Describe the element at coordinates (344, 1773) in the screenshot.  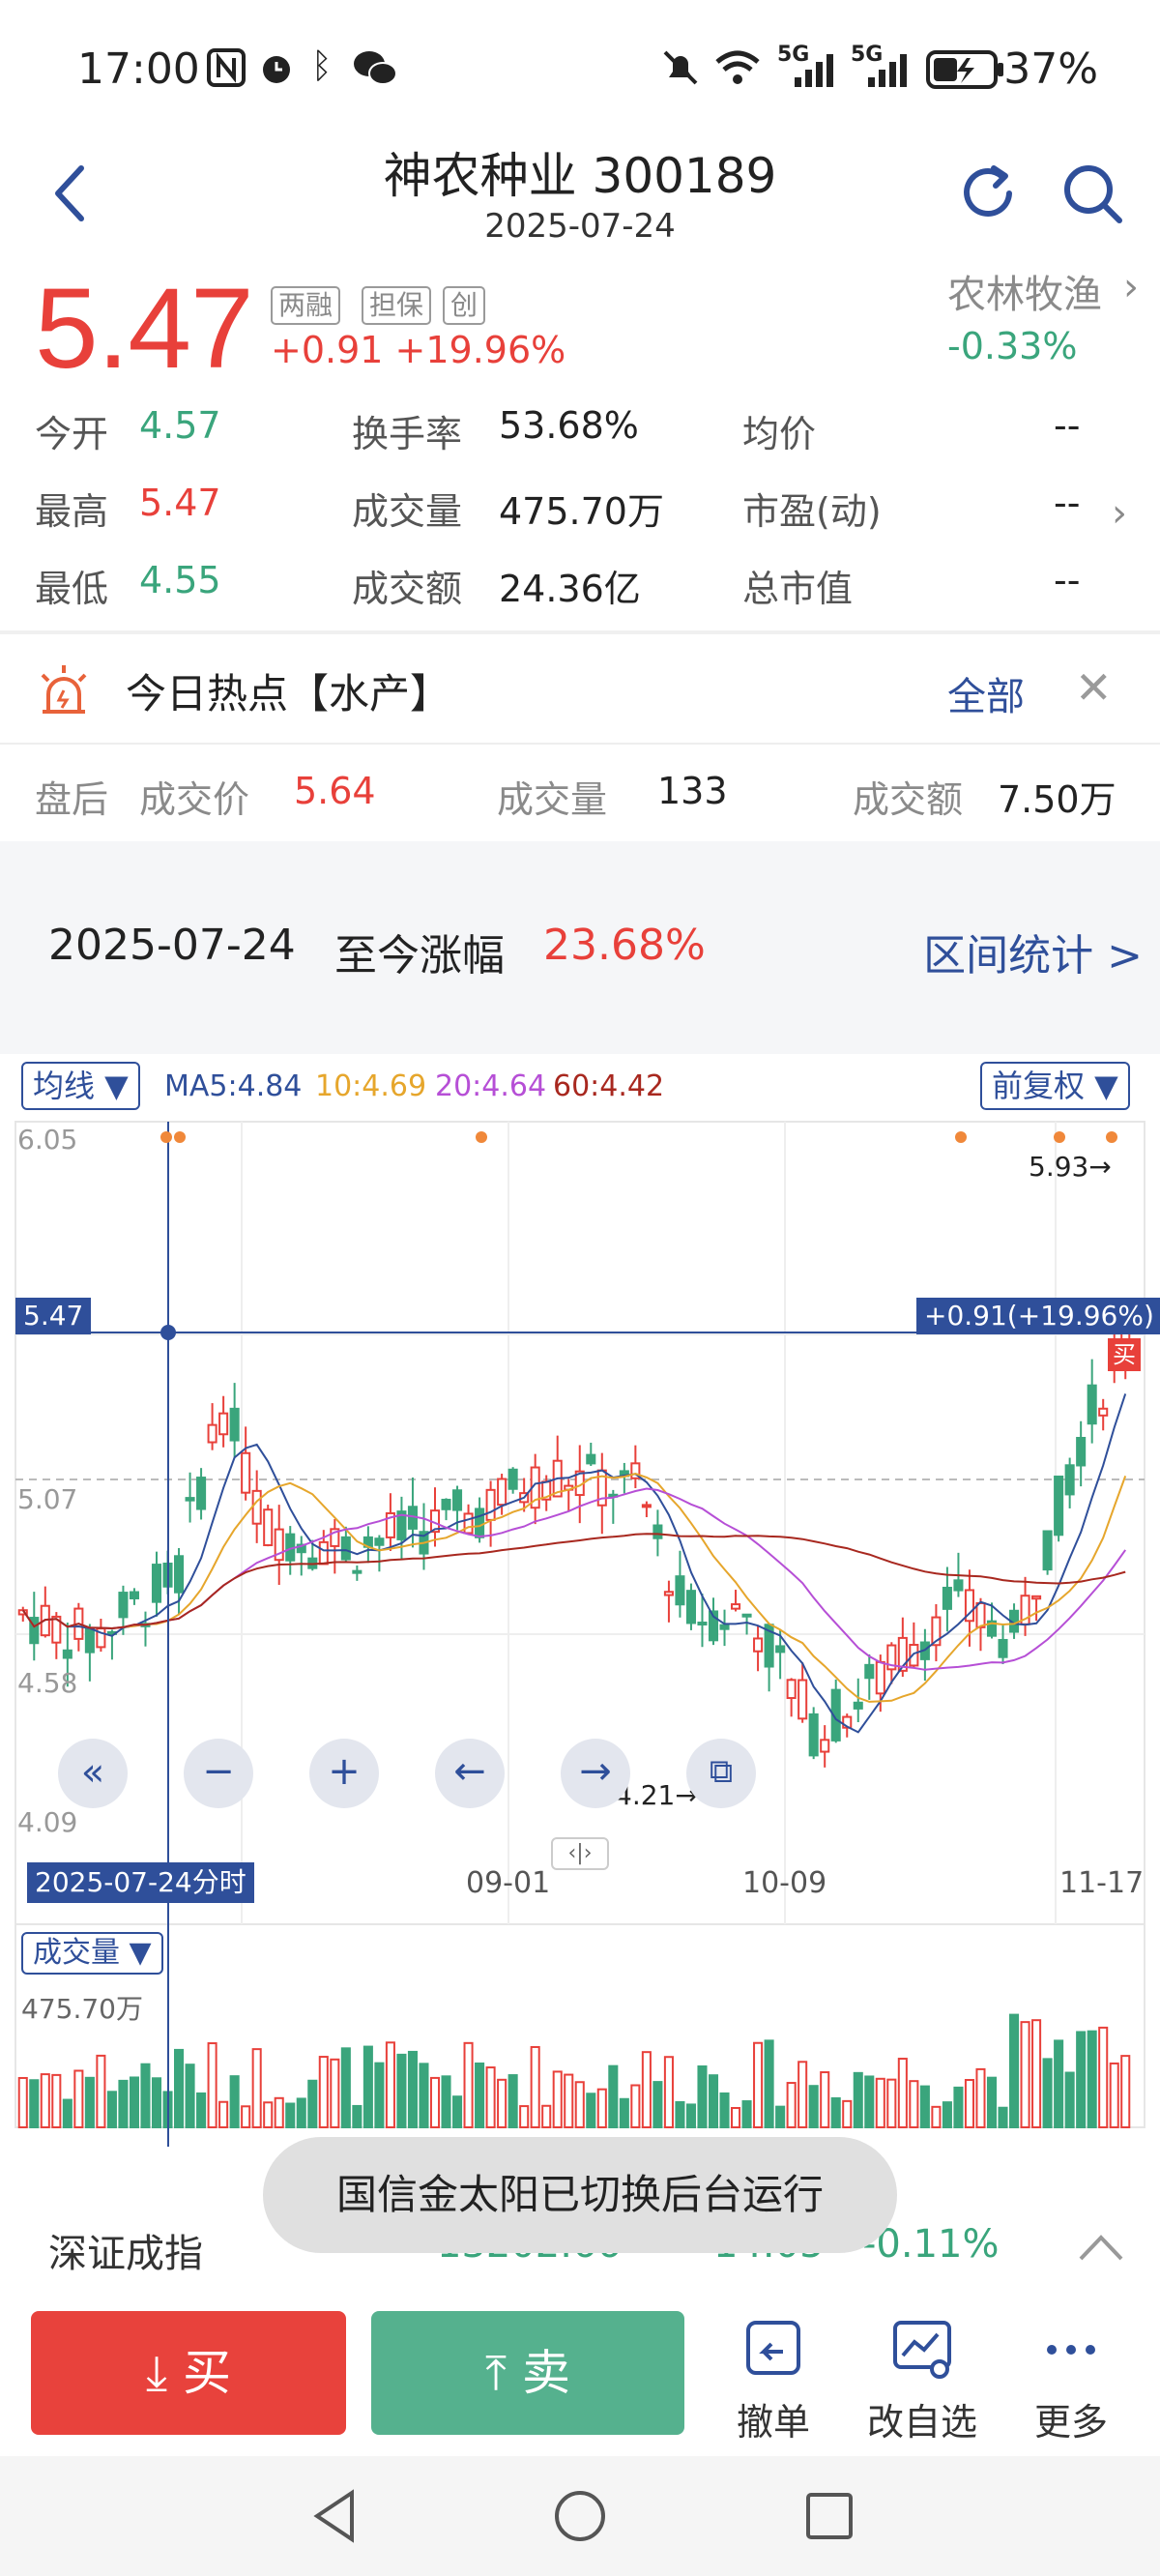
I see `zoom-in-button: +` at that location.